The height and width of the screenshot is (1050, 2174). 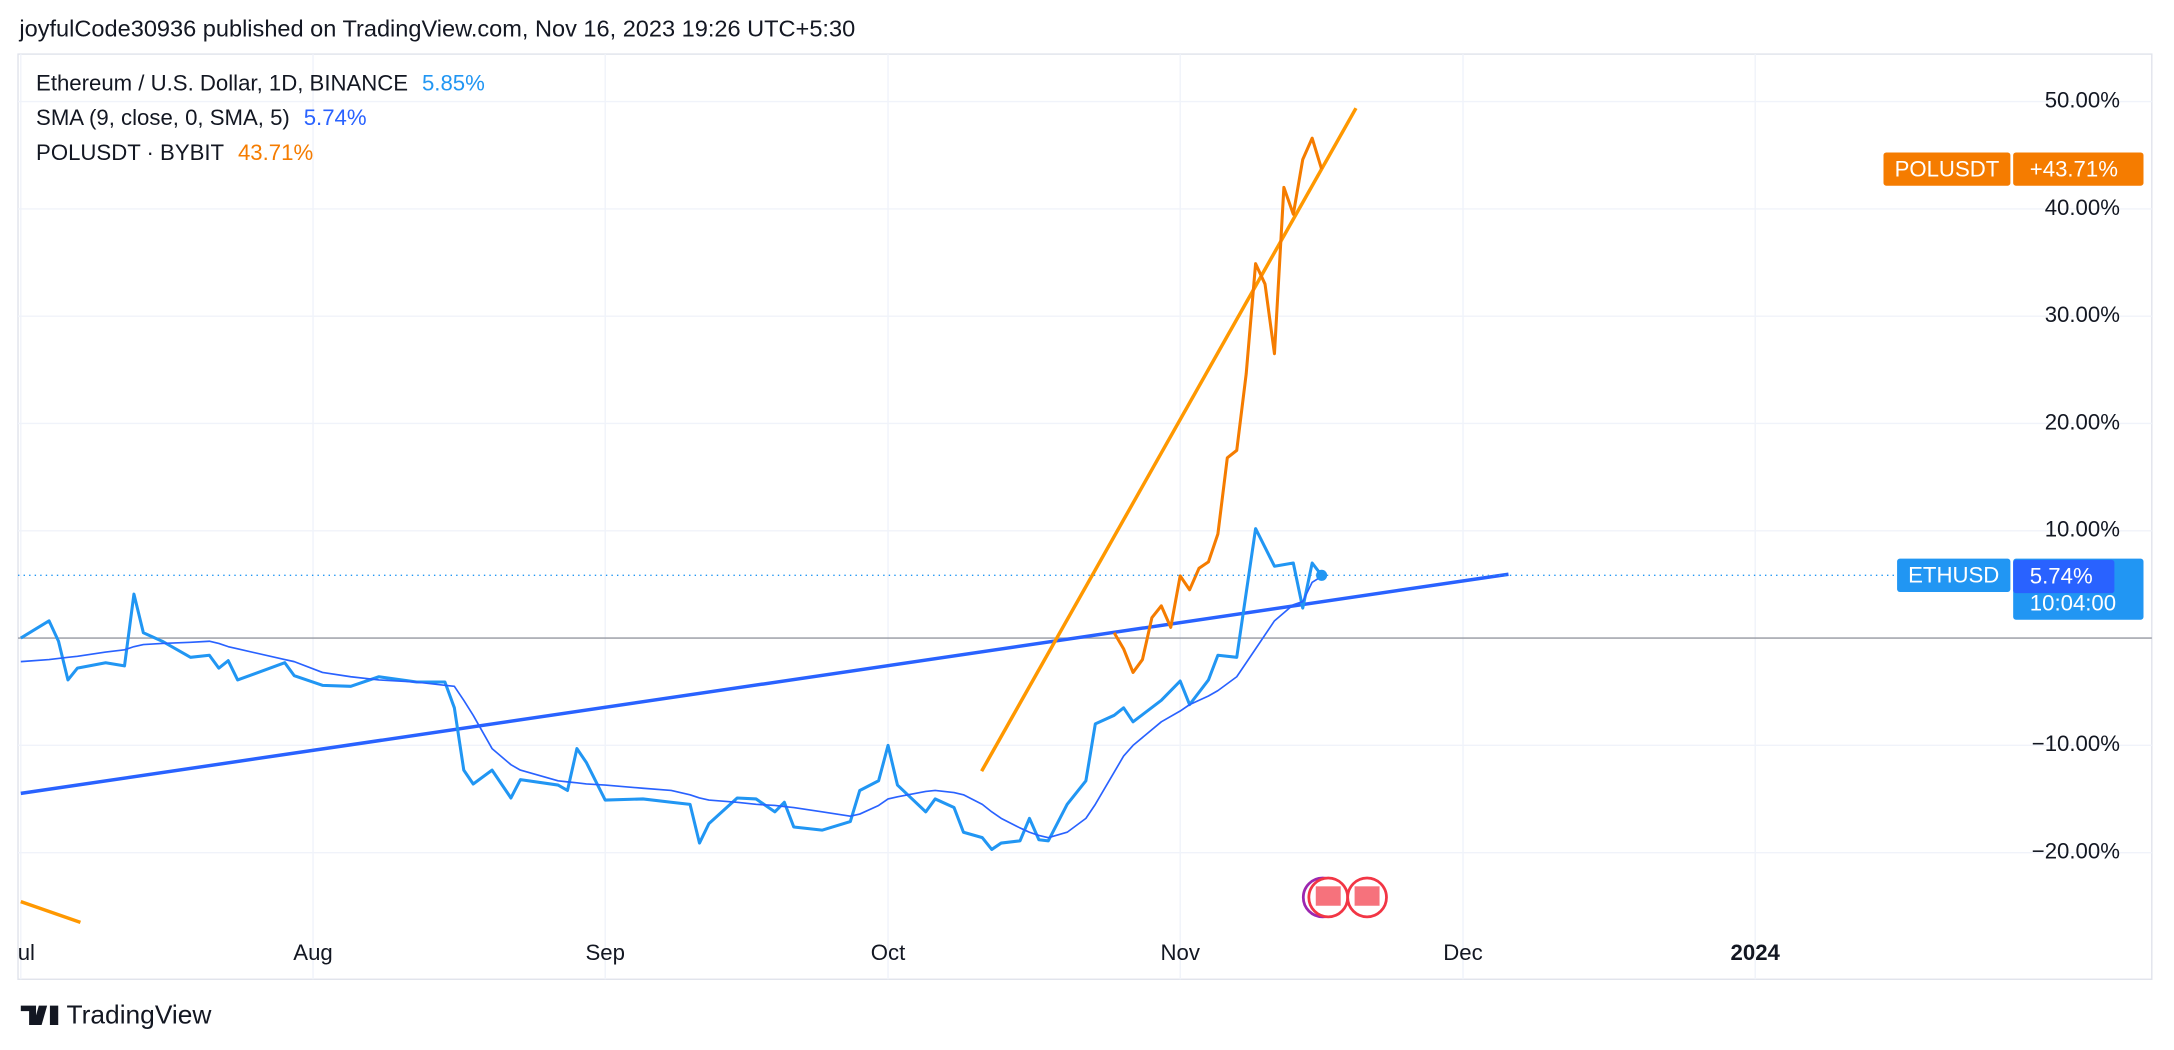 What do you see at coordinates (1322, 575) in the screenshot?
I see `last-point` at bounding box center [1322, 575].